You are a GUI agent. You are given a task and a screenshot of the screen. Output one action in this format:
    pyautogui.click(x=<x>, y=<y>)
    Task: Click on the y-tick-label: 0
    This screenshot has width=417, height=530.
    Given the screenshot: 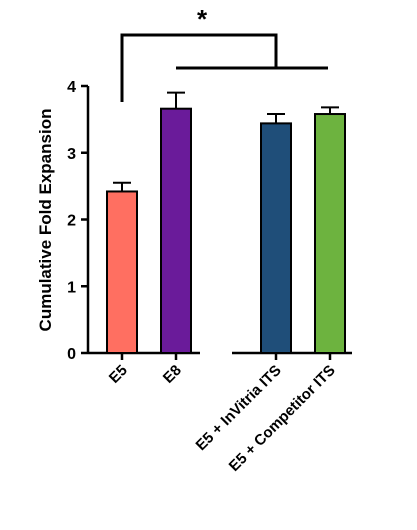 What is the action you would take?
    pyautogui.click(x=71, y=354)
    